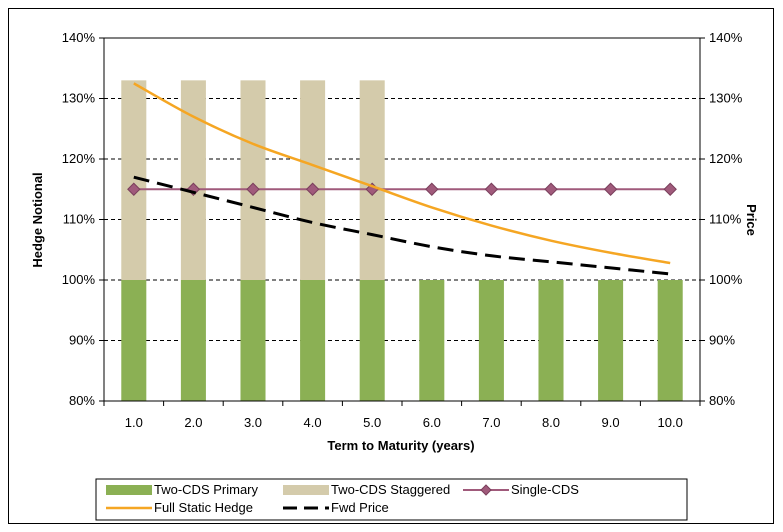  What do you see at coordinates (313, 422) in the screenshot?
I see `x-tick-label: 4.0` at bounding box center [313, 422].